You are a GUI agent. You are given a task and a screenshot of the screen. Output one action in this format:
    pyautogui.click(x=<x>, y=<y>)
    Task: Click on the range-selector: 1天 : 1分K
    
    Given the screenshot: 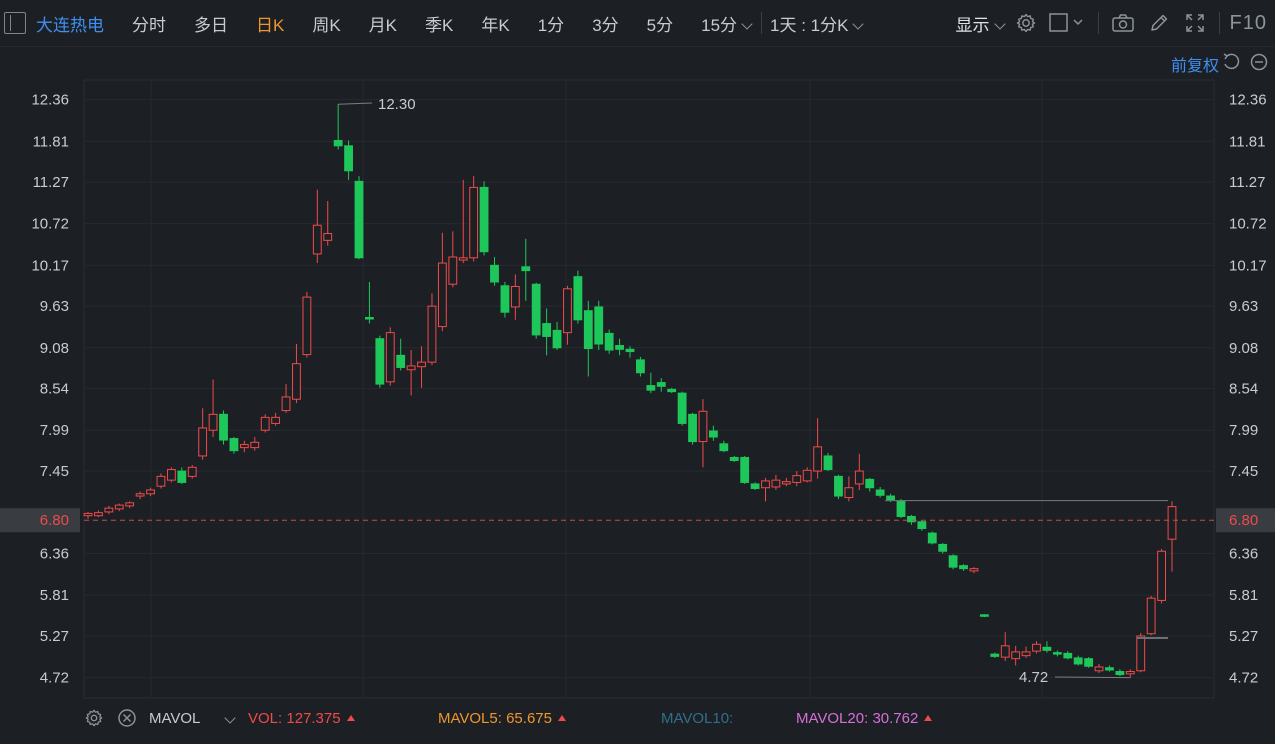 What is the action you would take?
    pyautogui.click(x=822, y=23)
    